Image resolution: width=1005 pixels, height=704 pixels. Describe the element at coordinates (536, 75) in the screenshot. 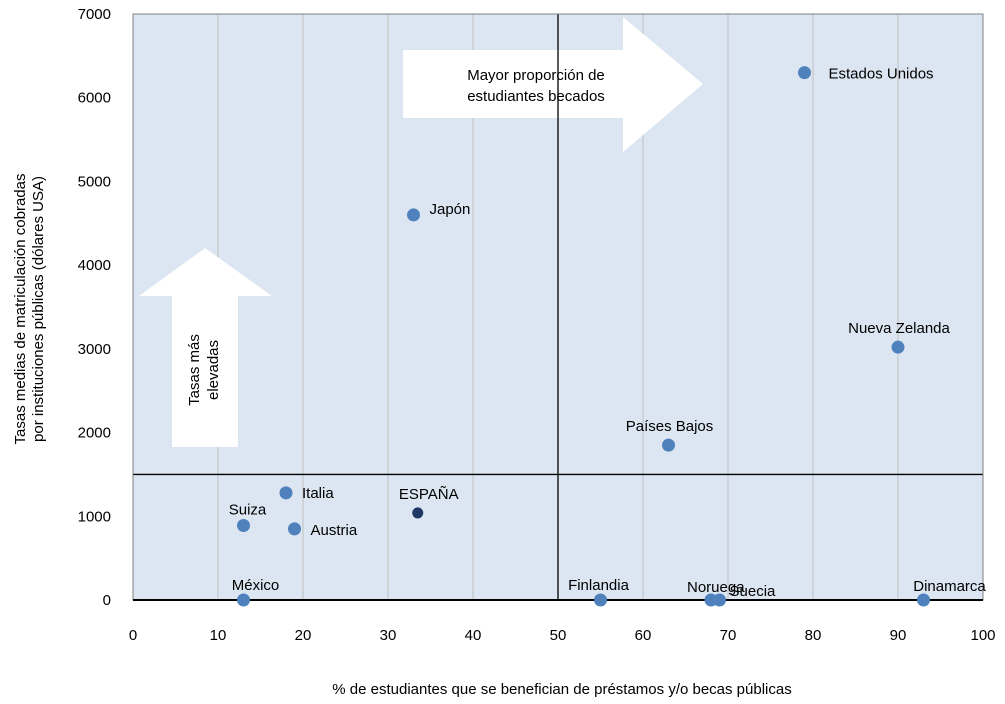

I see `right-arrow-text-line-1: Mayor proporción de` at that location.